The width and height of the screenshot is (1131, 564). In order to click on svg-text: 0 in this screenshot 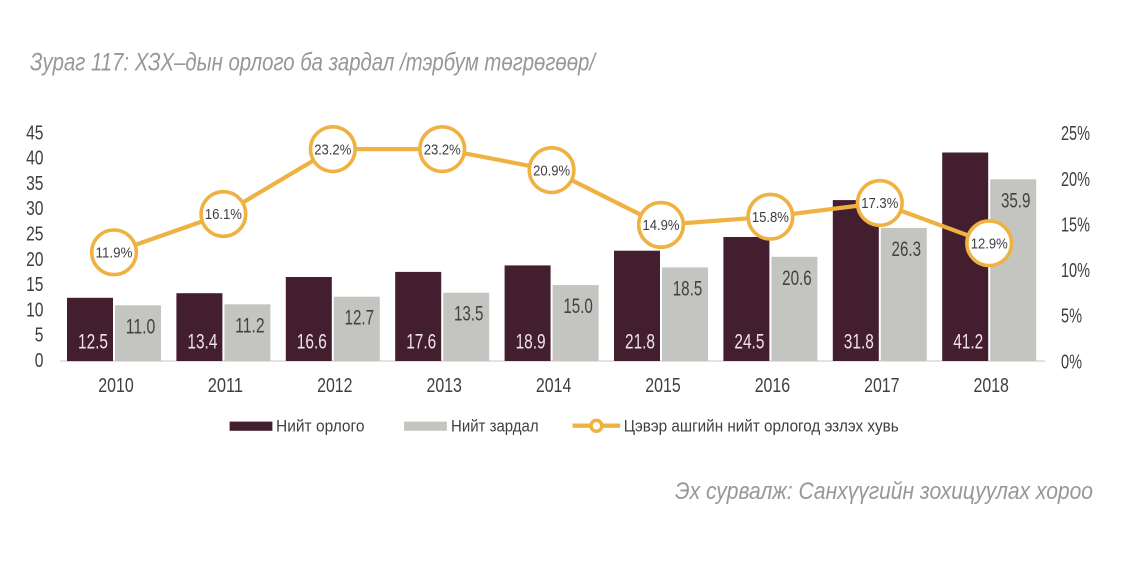, I will do `click(39, 361)`.